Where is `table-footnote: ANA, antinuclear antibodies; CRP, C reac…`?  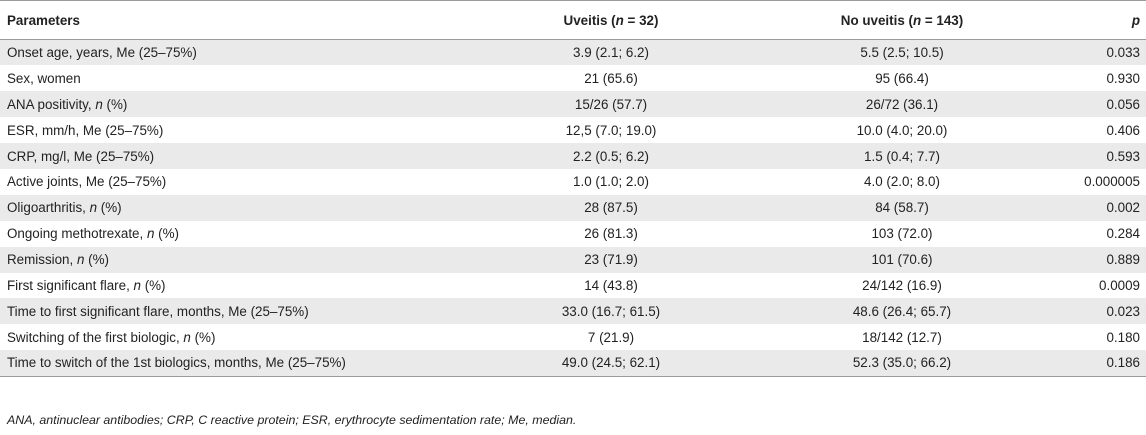
table-footnote: ANA, antinuclear antibodies; CRP, C reac… is located at coordinates (292, 420).